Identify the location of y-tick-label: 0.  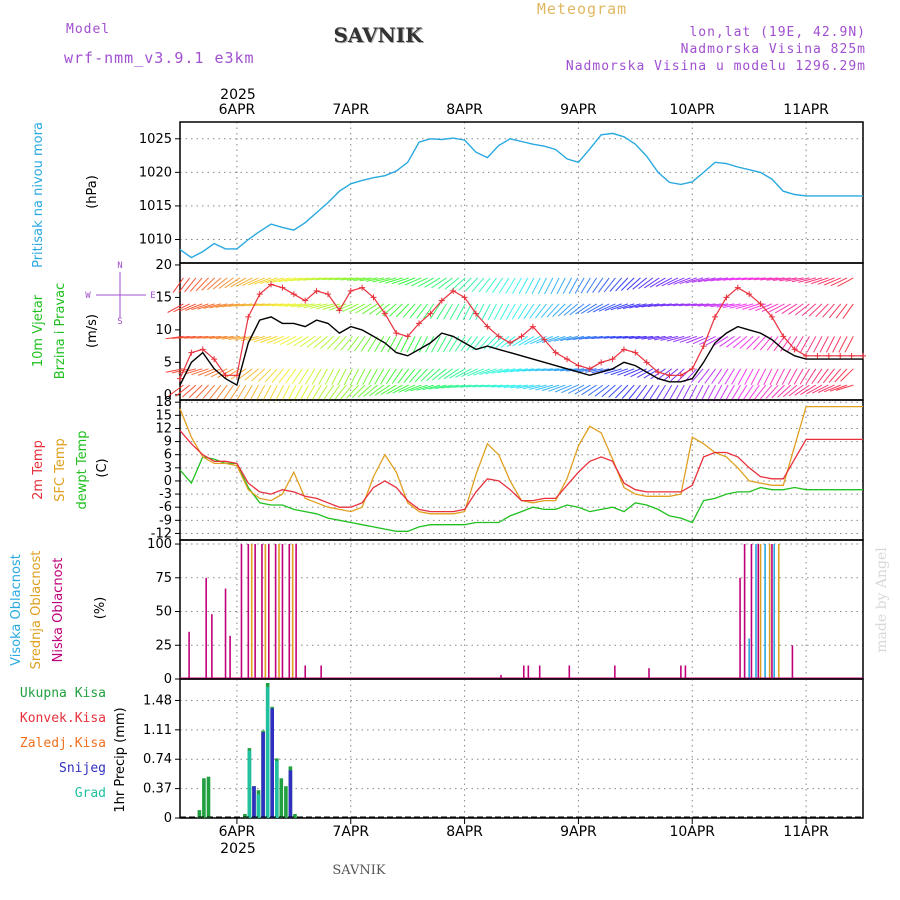
(168, 395).